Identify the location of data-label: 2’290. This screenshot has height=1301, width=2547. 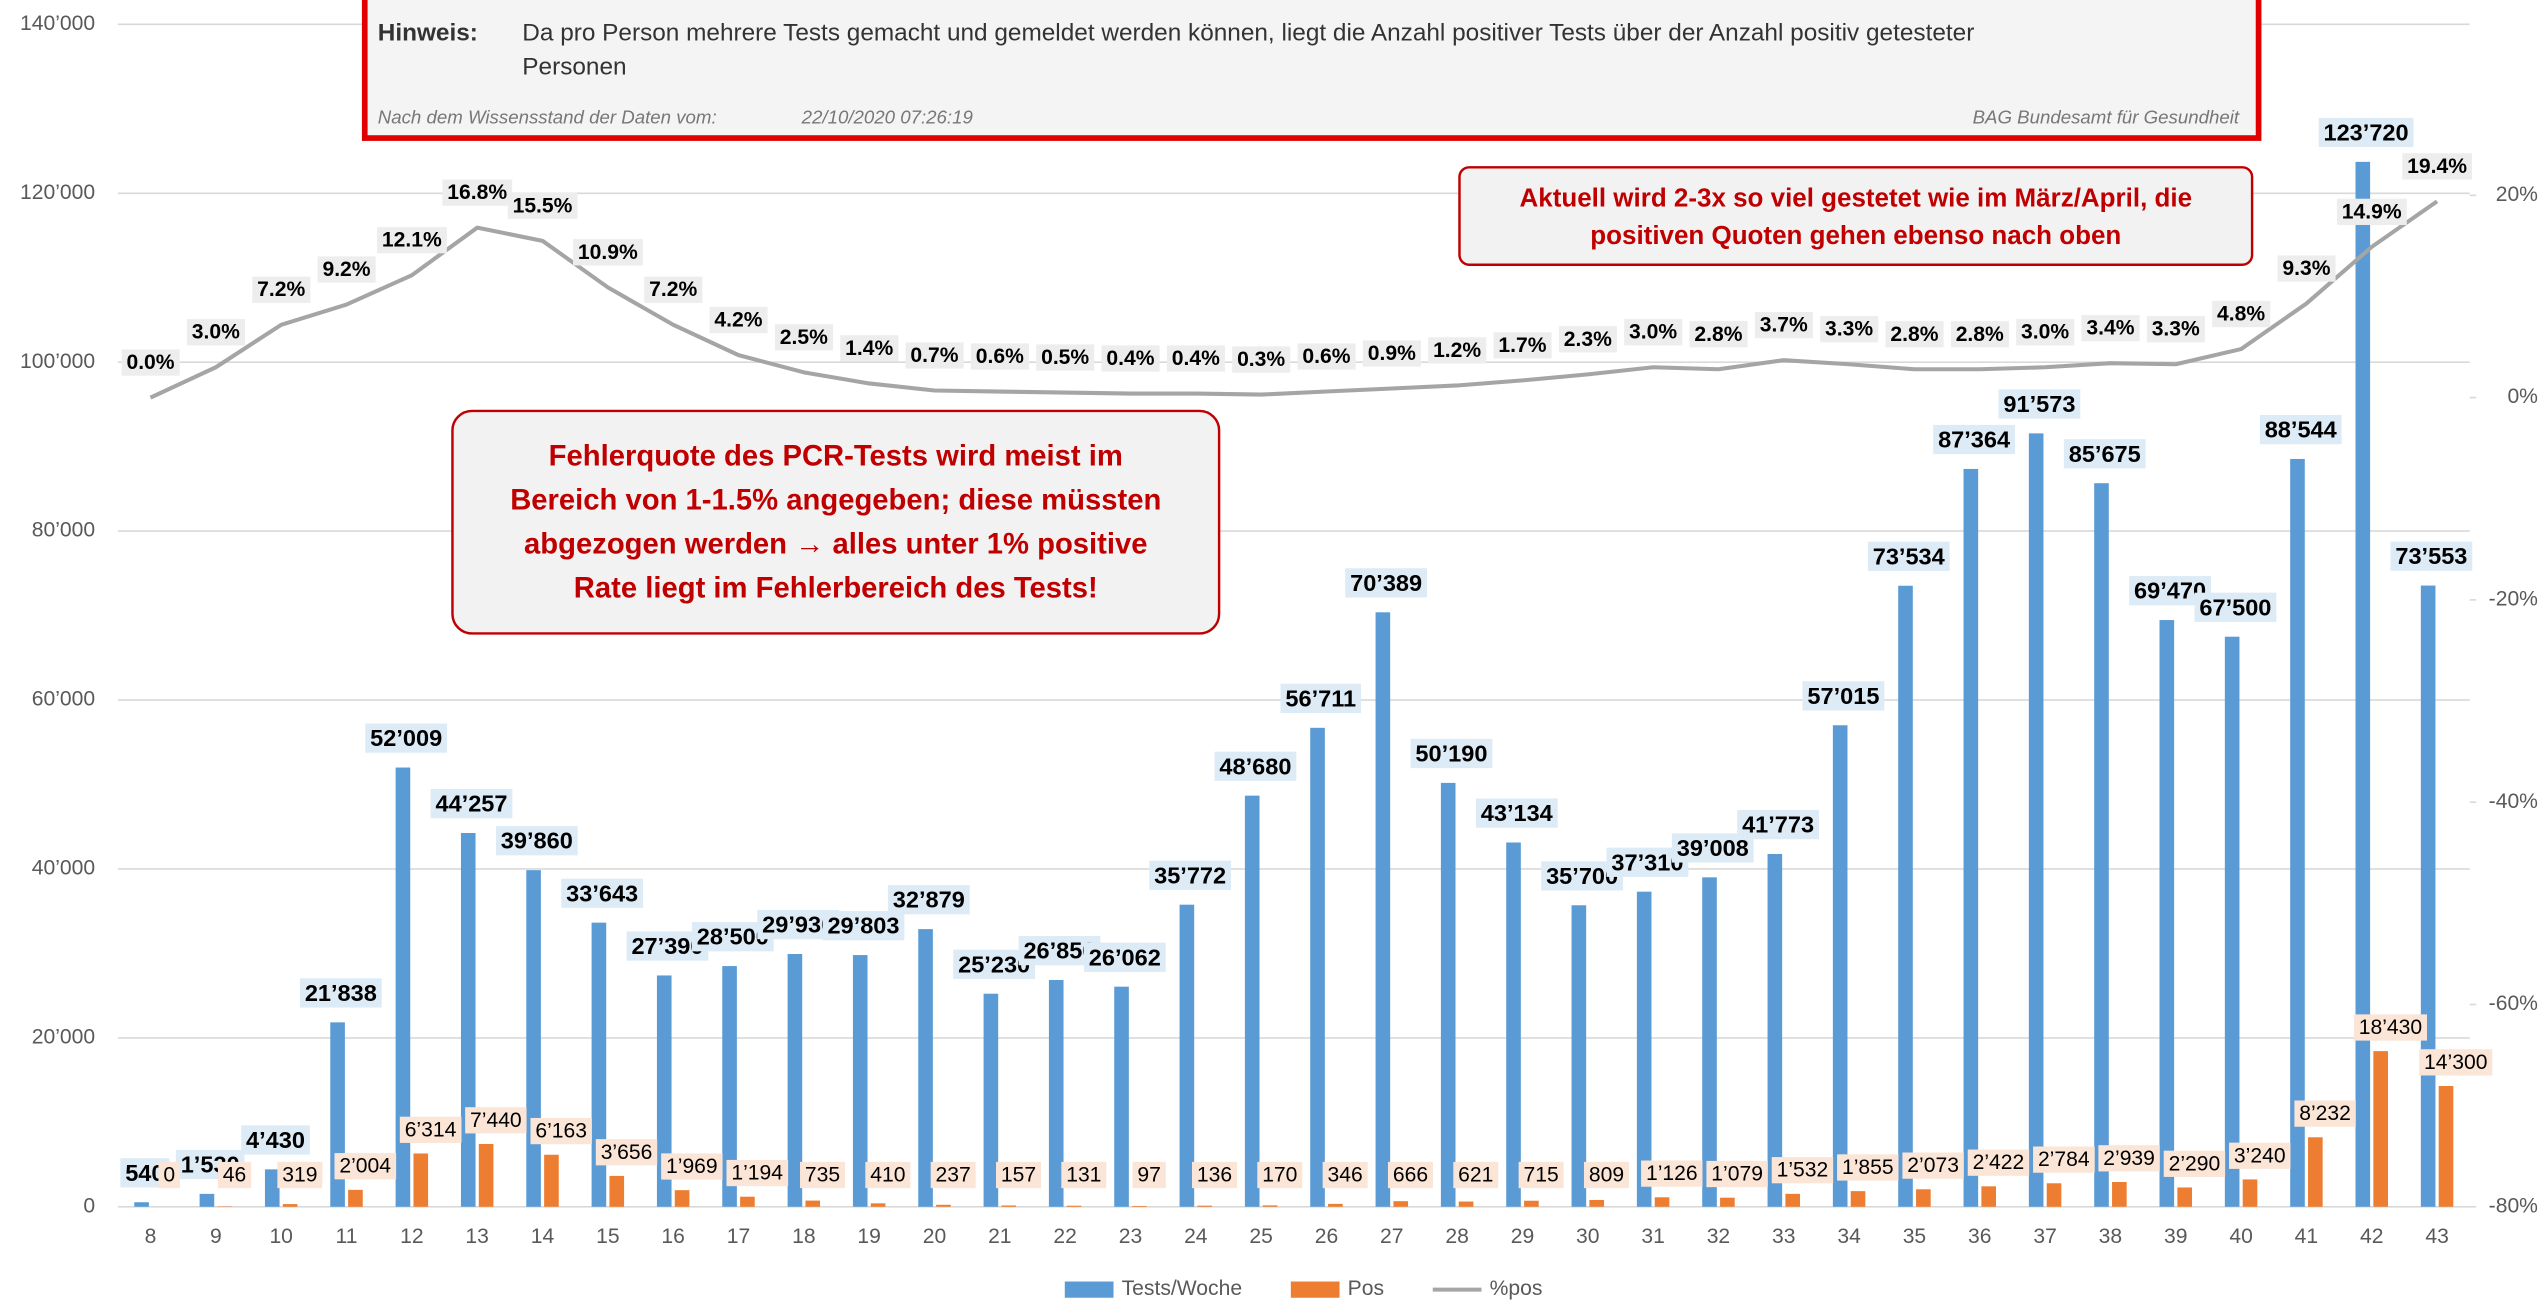
(2195, 1163).